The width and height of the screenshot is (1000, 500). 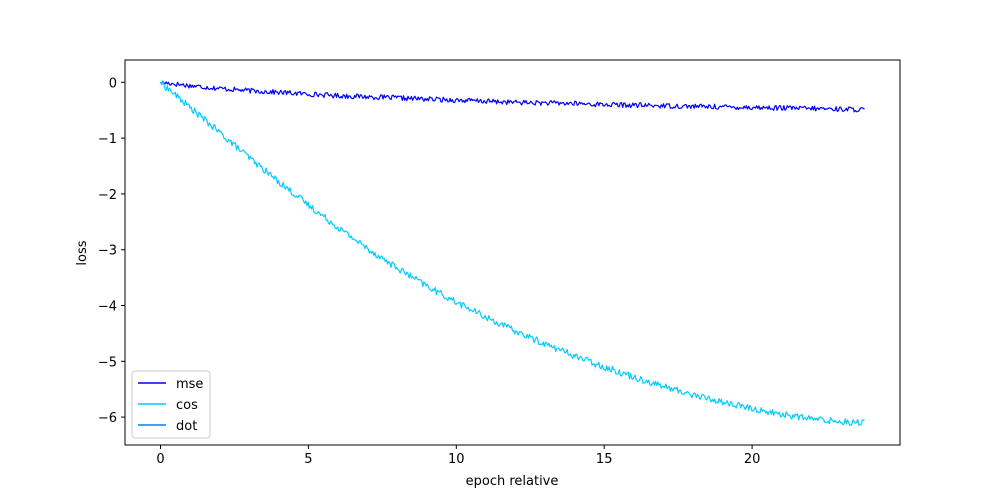 I want to click on y-axis-title: loss, so click(x=82, y=252).